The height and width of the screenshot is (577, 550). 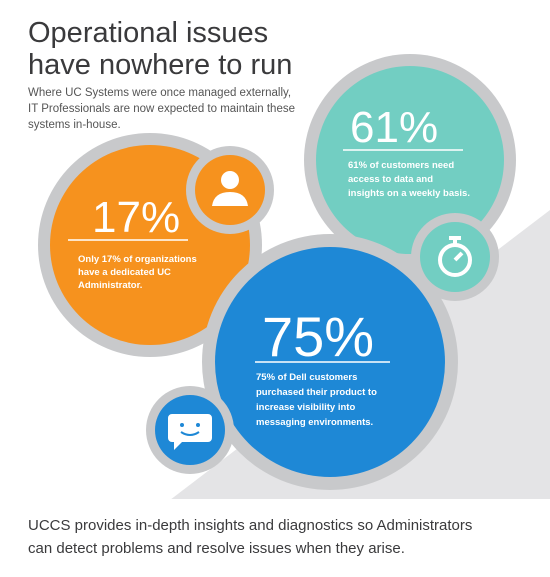 What do you see at coordinates (305, 407) in the screenshot?
I see `stat-description: increase visibility into` at bounding box center [305, 407].